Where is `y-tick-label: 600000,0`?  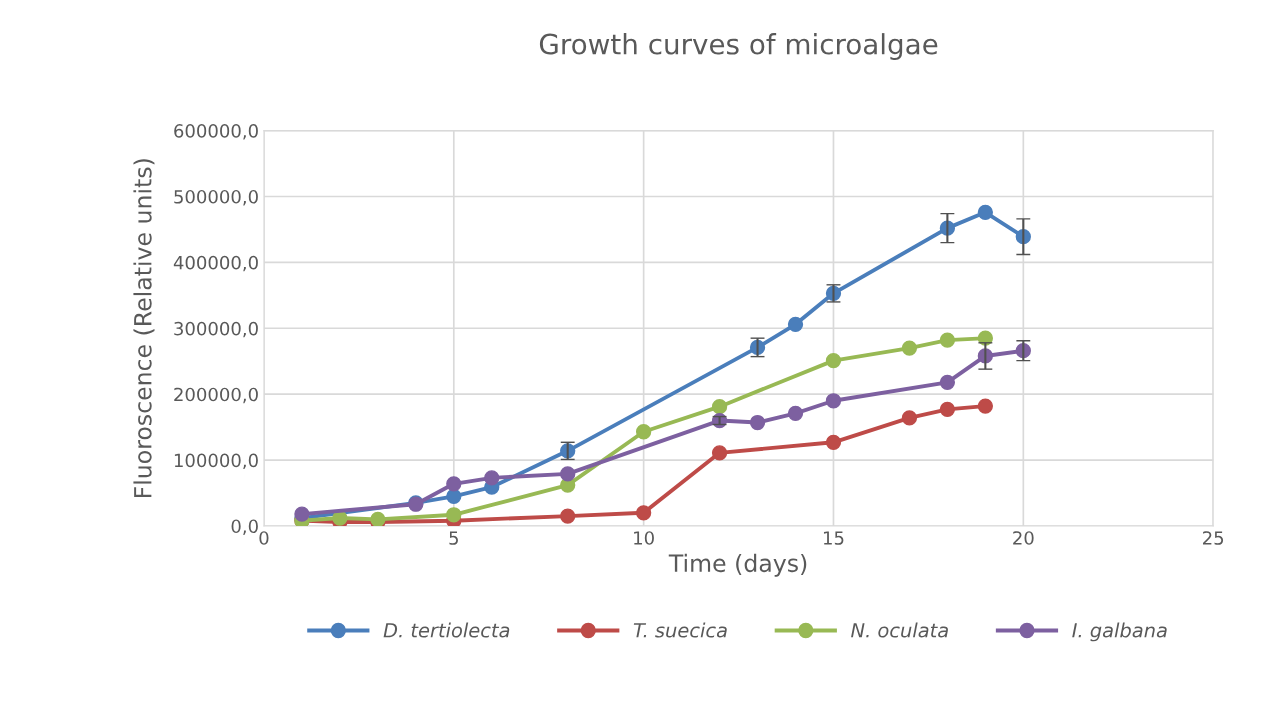 y-tick-label: 600000,0 is located at coordinates (216, 132).